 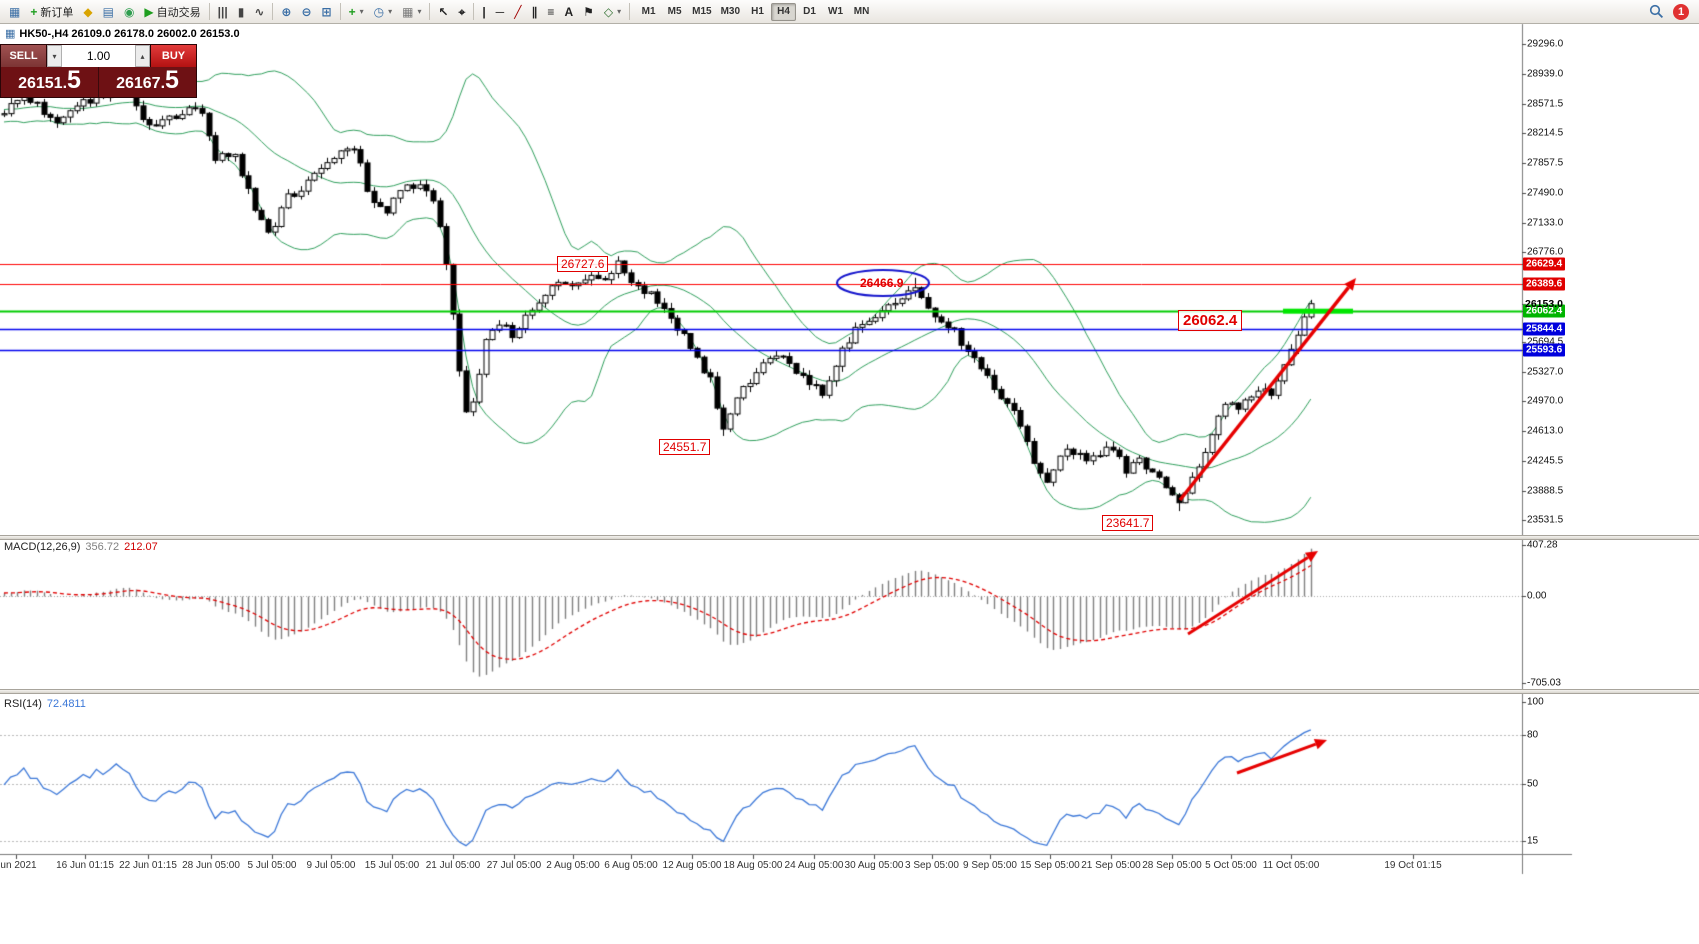 What do you see at coordinates (836, 11) in the screenshot?
I see `timeframe-w1: W1` at bounding box center [836, 11].